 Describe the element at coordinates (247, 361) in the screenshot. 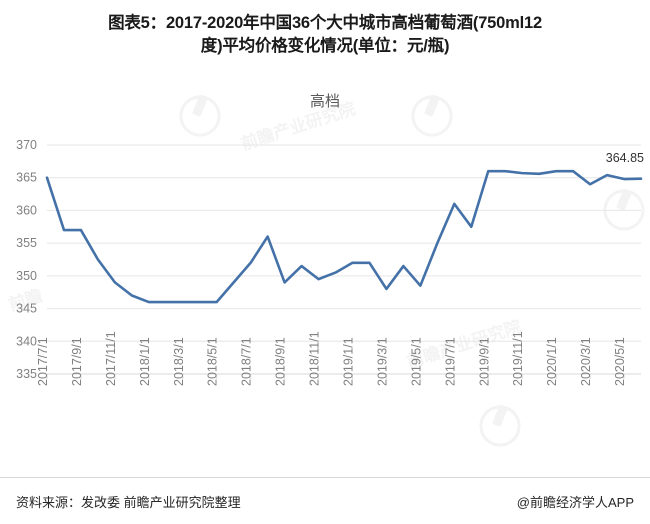

I see `x-axis-tick-label: 2018/7/1` at that location.